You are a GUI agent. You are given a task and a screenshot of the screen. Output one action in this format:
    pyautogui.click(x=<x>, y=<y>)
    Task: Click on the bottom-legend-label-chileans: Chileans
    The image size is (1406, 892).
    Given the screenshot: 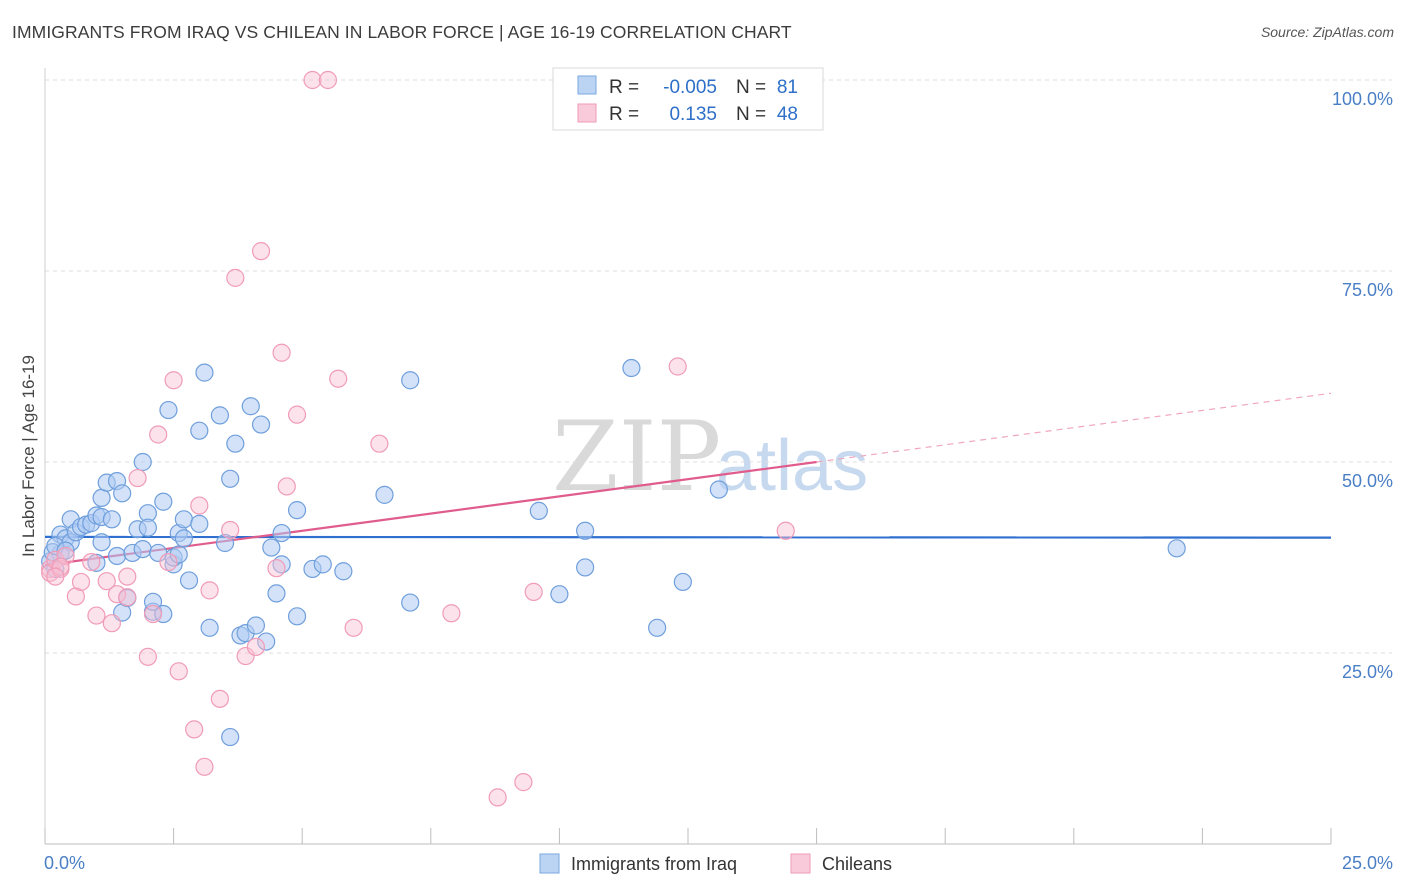 What is the action you would take?
    pyautogui.click(x=857, y=864)
    